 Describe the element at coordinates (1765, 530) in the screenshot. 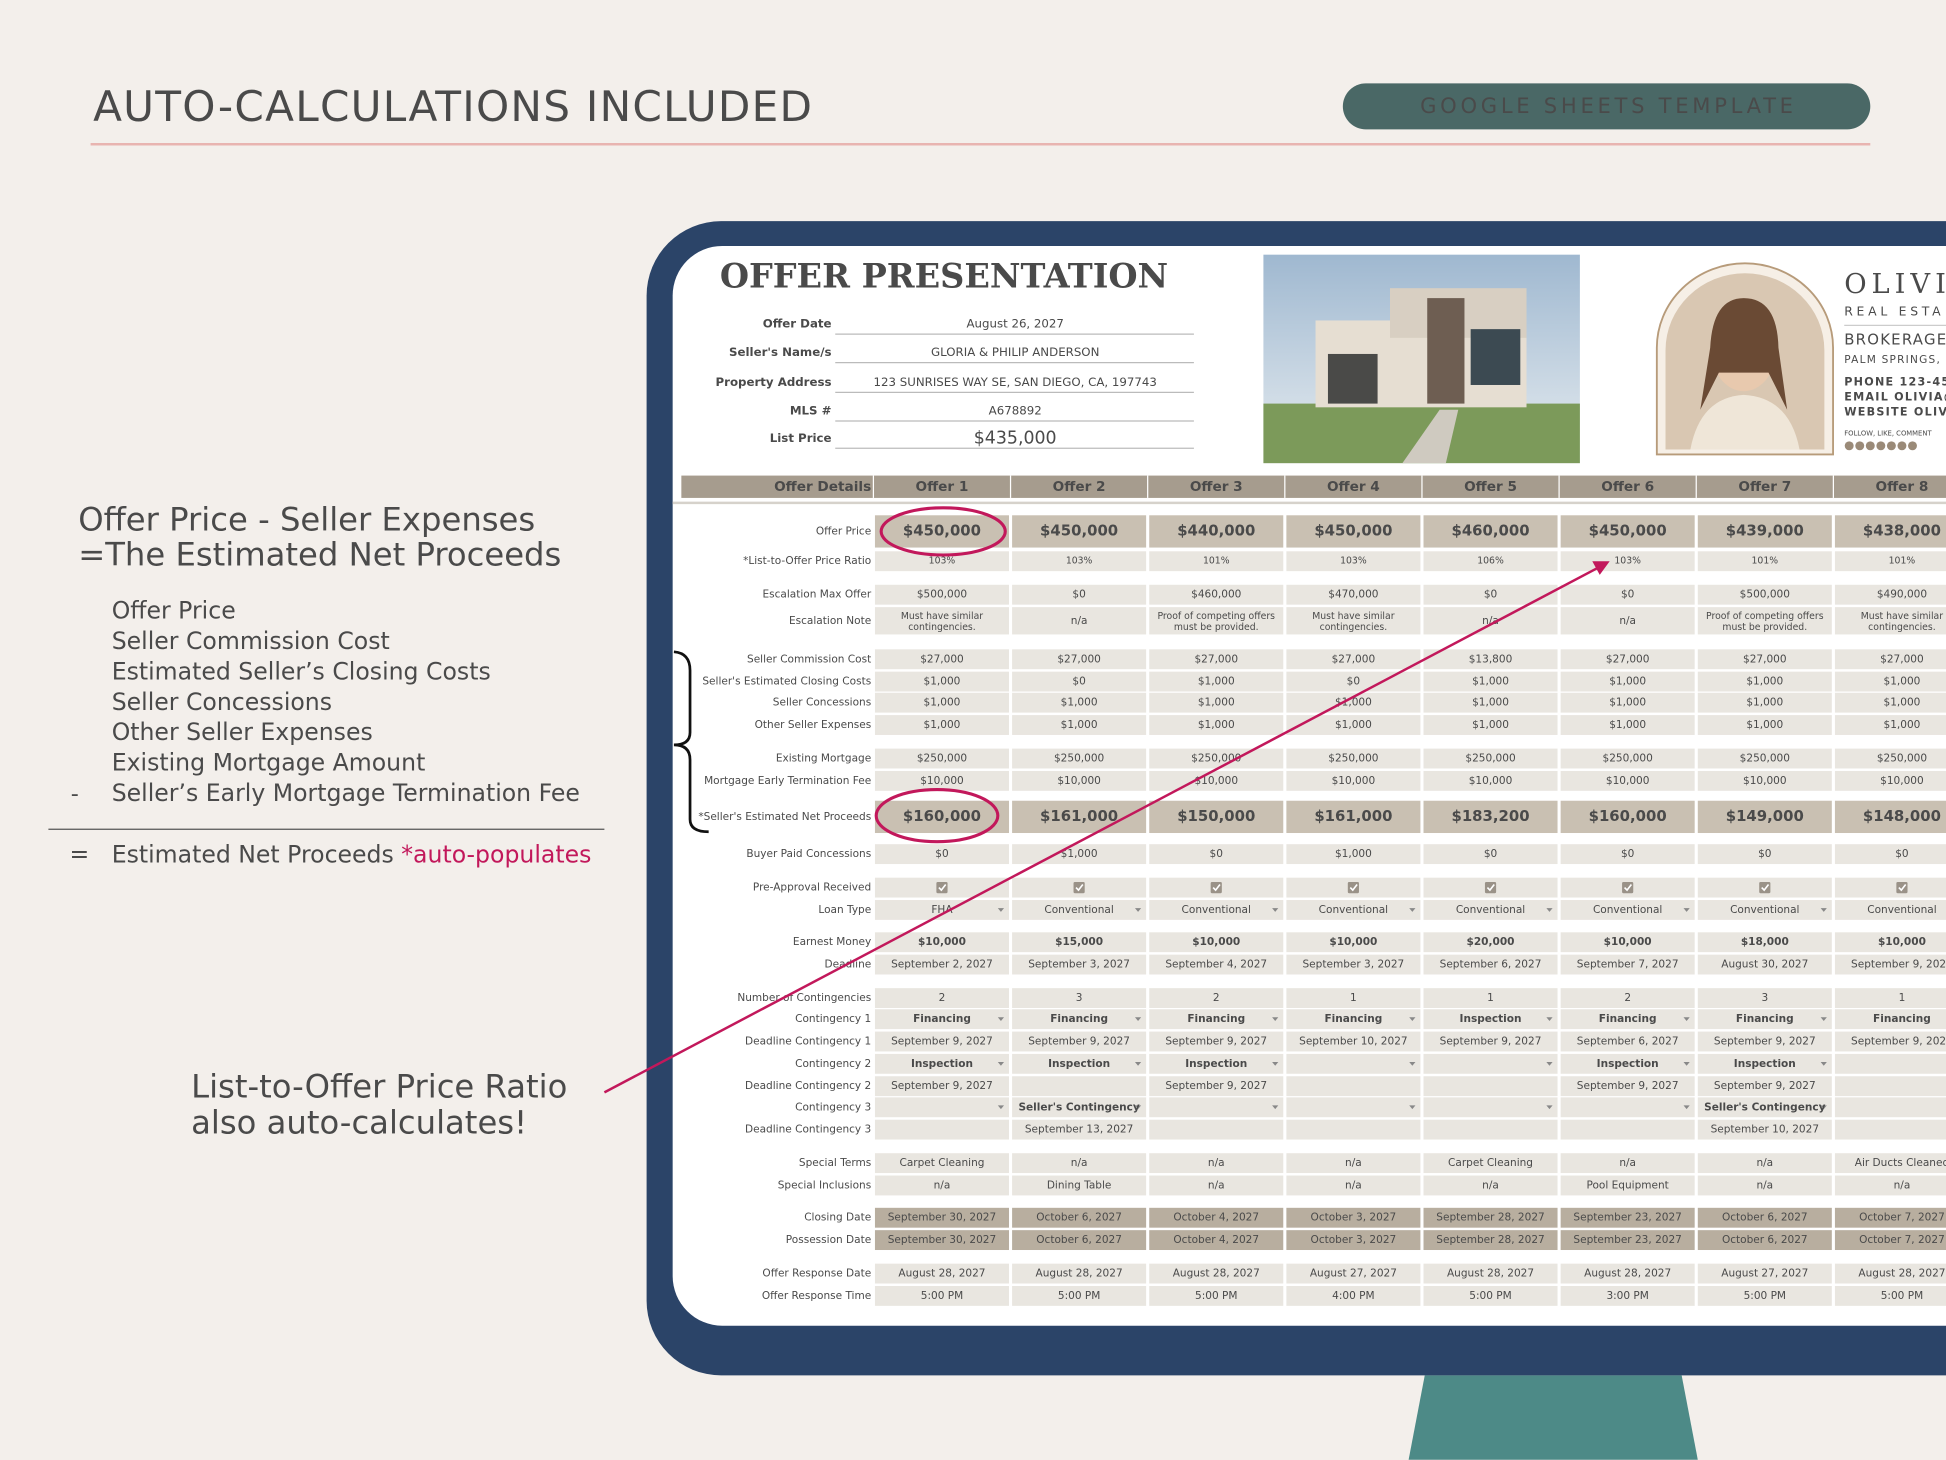

I see `cell-value: $439,000` at that location.